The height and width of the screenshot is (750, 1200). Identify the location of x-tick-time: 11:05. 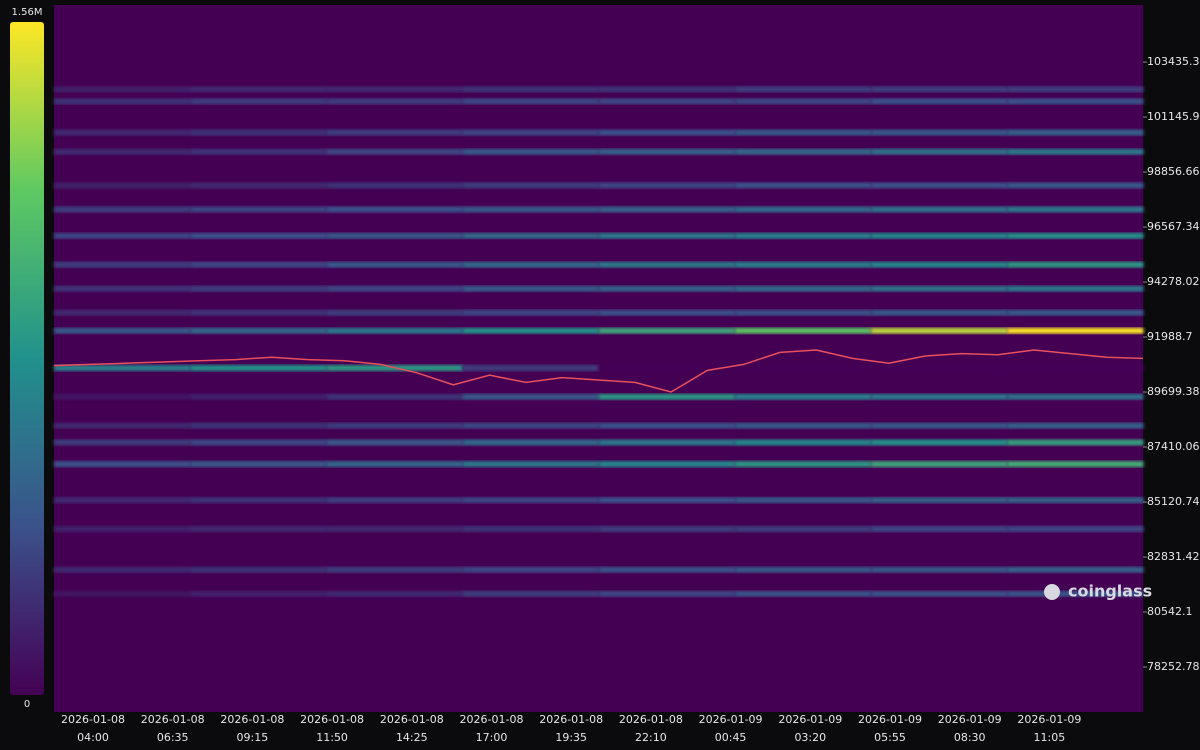
(1050, 737).